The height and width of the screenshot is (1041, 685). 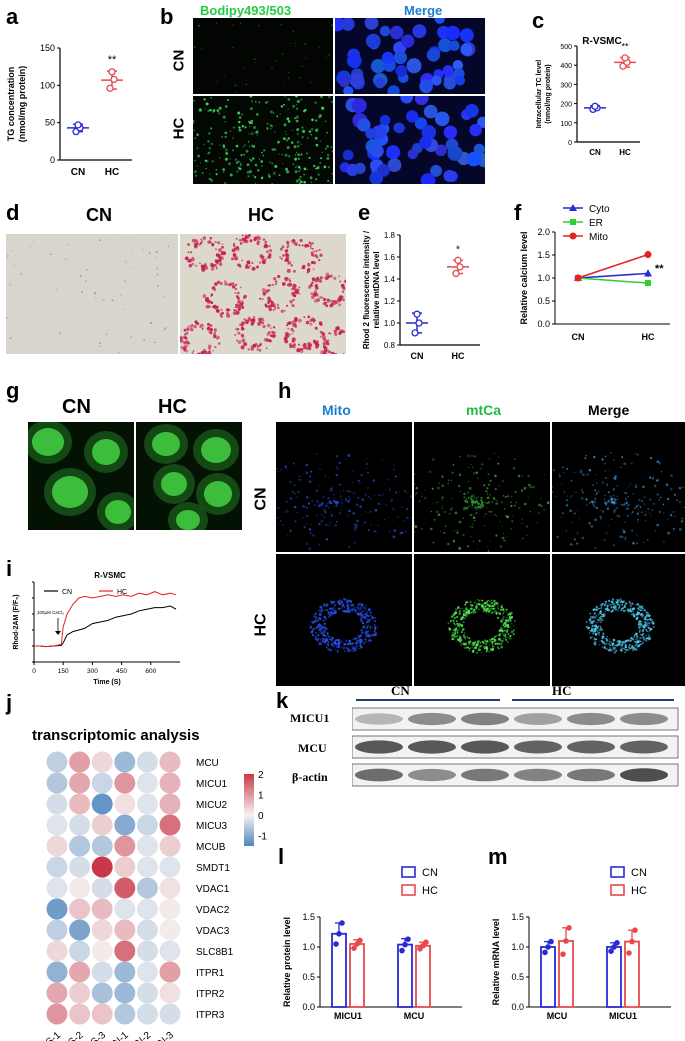 What do you see at coordinates (543, 255) in the screenshot?
I see `chart-f-ytick-label: 1.5` at bounding box center [543, 255].